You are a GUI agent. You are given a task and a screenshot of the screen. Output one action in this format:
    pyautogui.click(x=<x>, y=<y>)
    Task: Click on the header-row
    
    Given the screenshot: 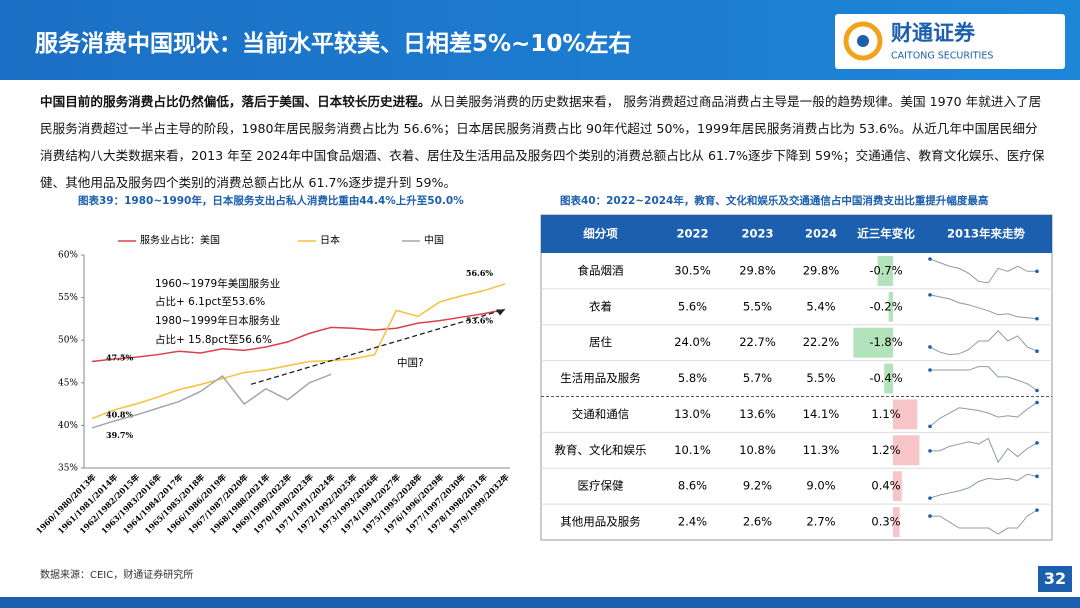 What is the action you would take?
    pyautogui.click(x=796, y=234)
    